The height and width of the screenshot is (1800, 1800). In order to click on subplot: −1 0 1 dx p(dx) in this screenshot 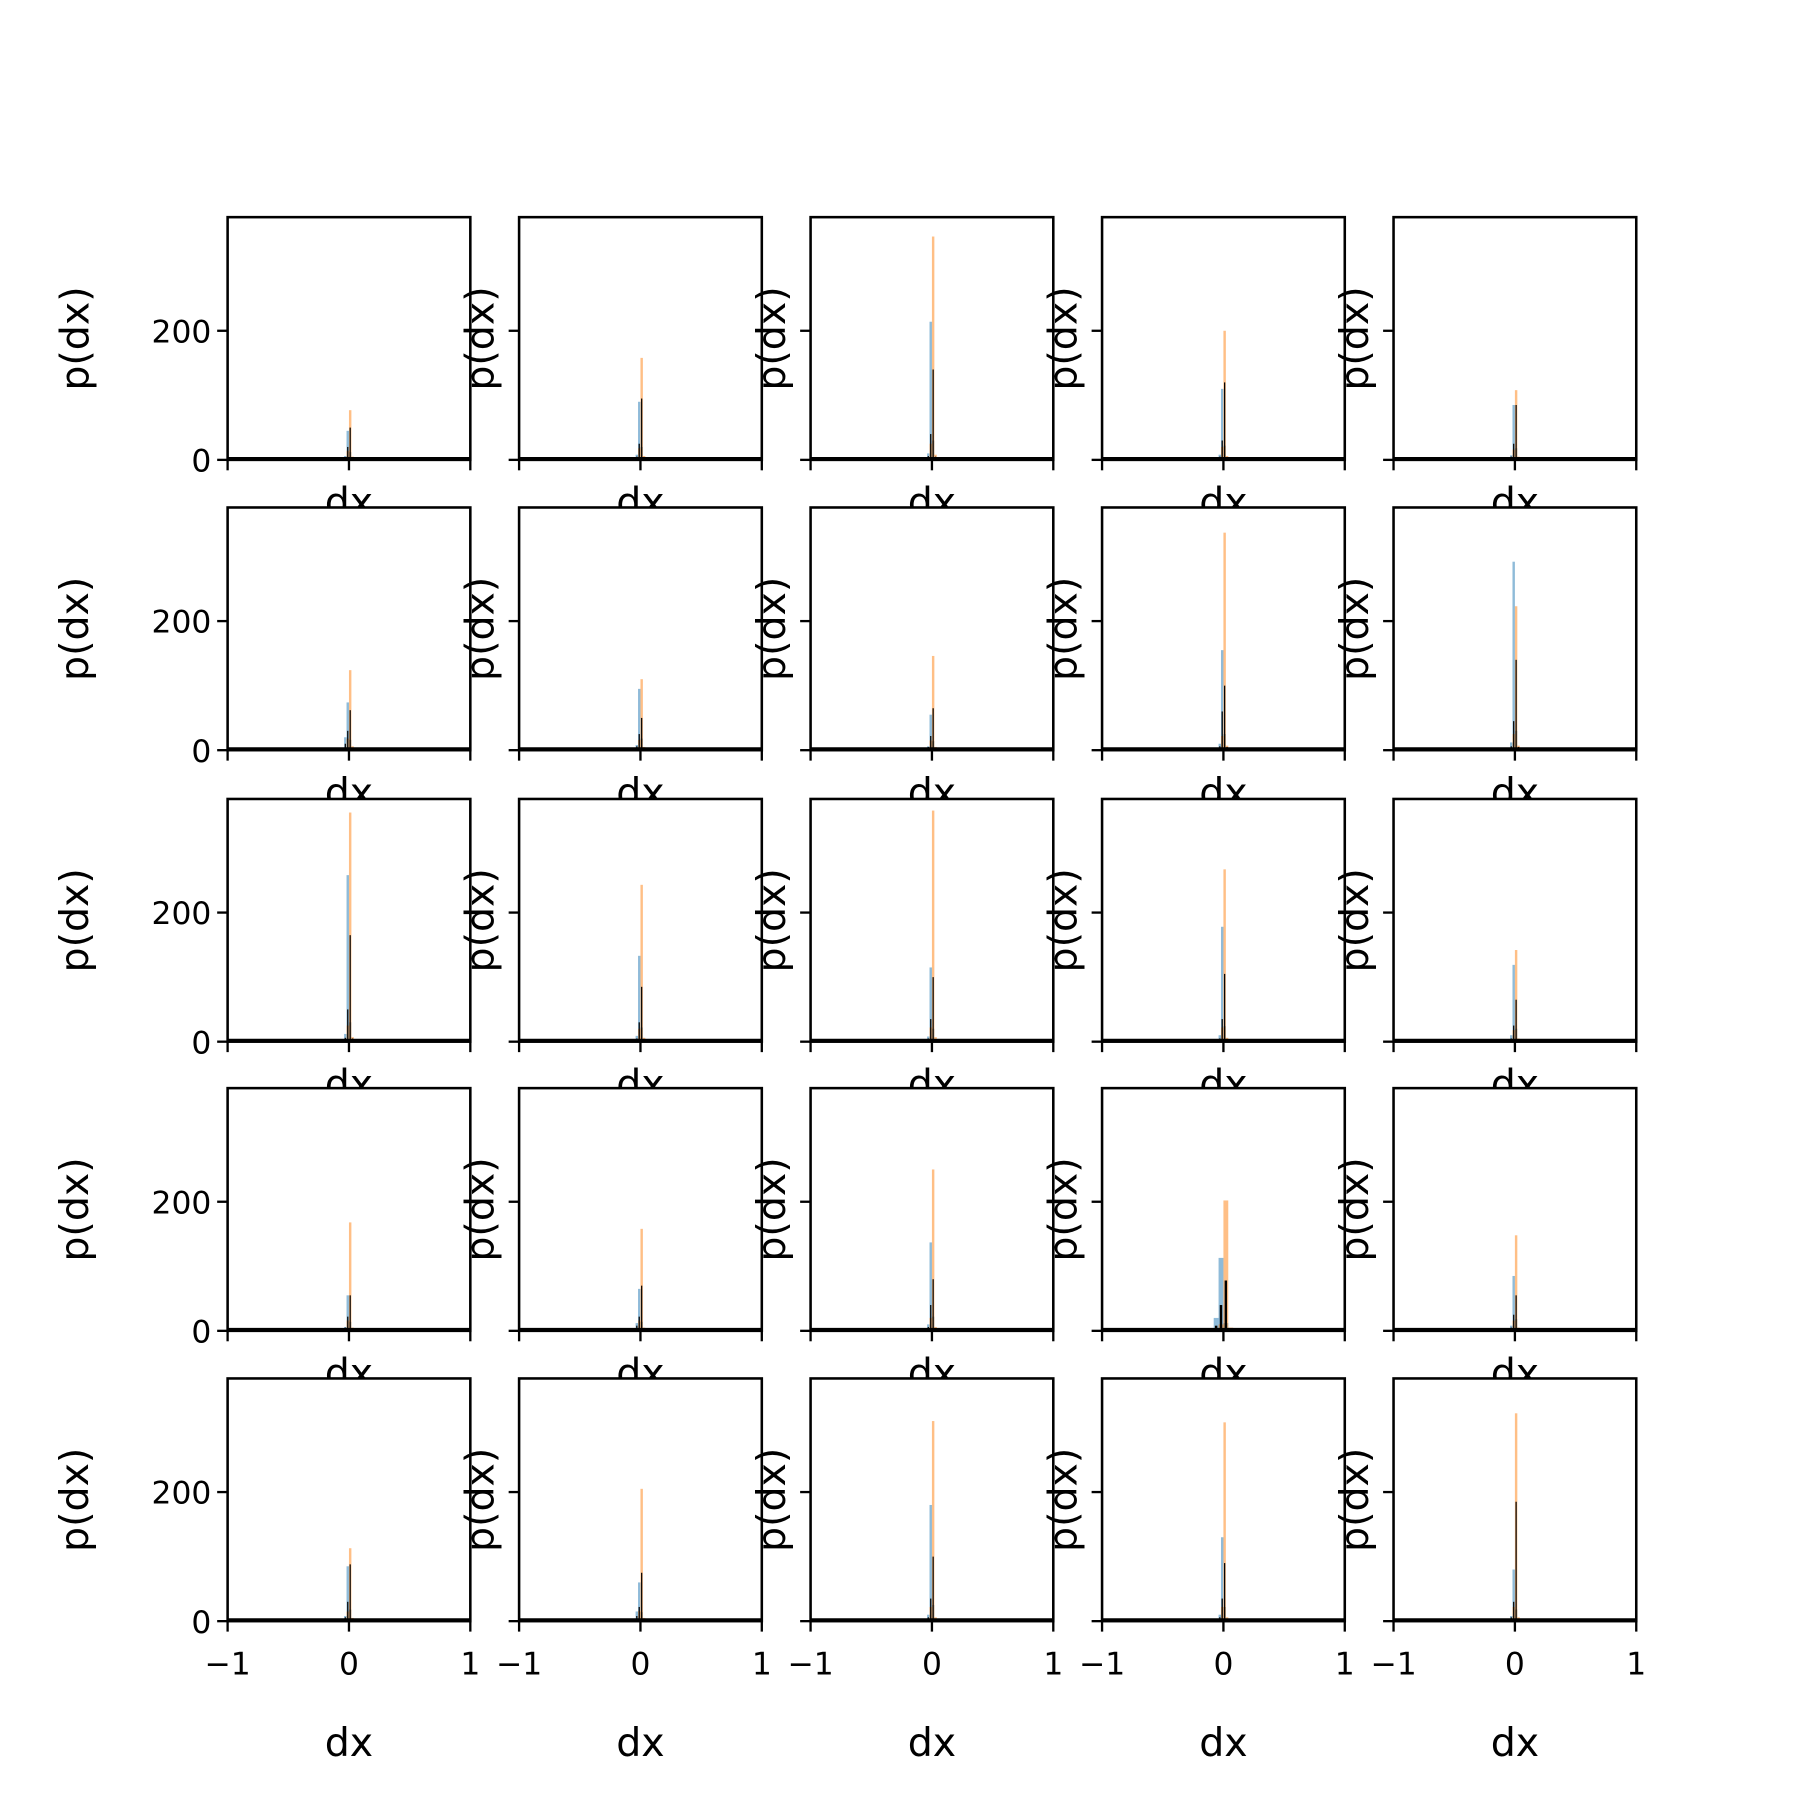, I will do `click(1489, 1571)`.